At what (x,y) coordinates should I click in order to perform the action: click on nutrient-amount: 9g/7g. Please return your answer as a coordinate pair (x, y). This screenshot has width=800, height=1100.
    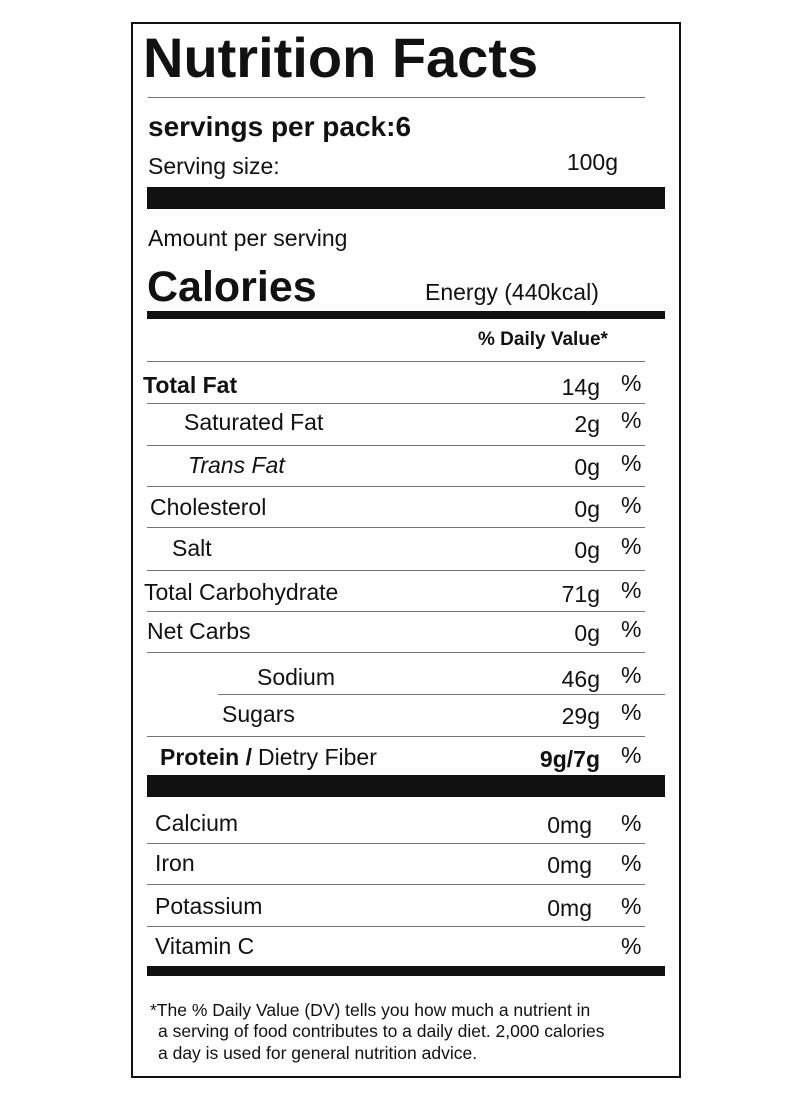
    Looking at the image, I should click on (569, 759).